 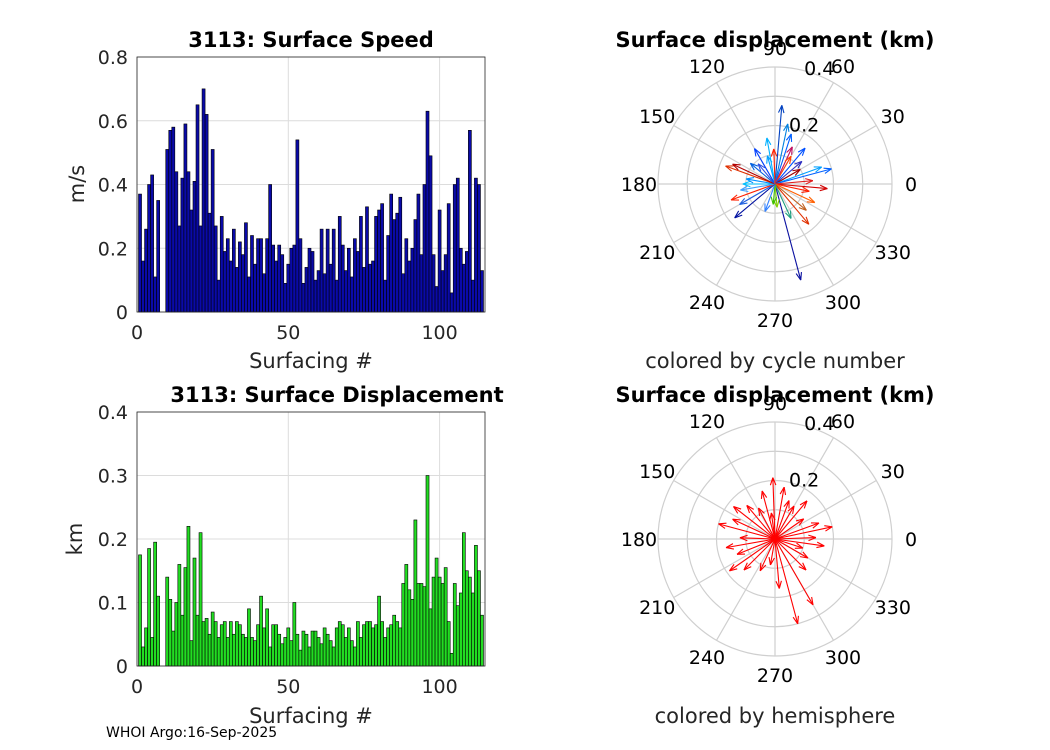 I want to click on chart-title: 3113: Surface Displacement, so click(x=336, y=395).